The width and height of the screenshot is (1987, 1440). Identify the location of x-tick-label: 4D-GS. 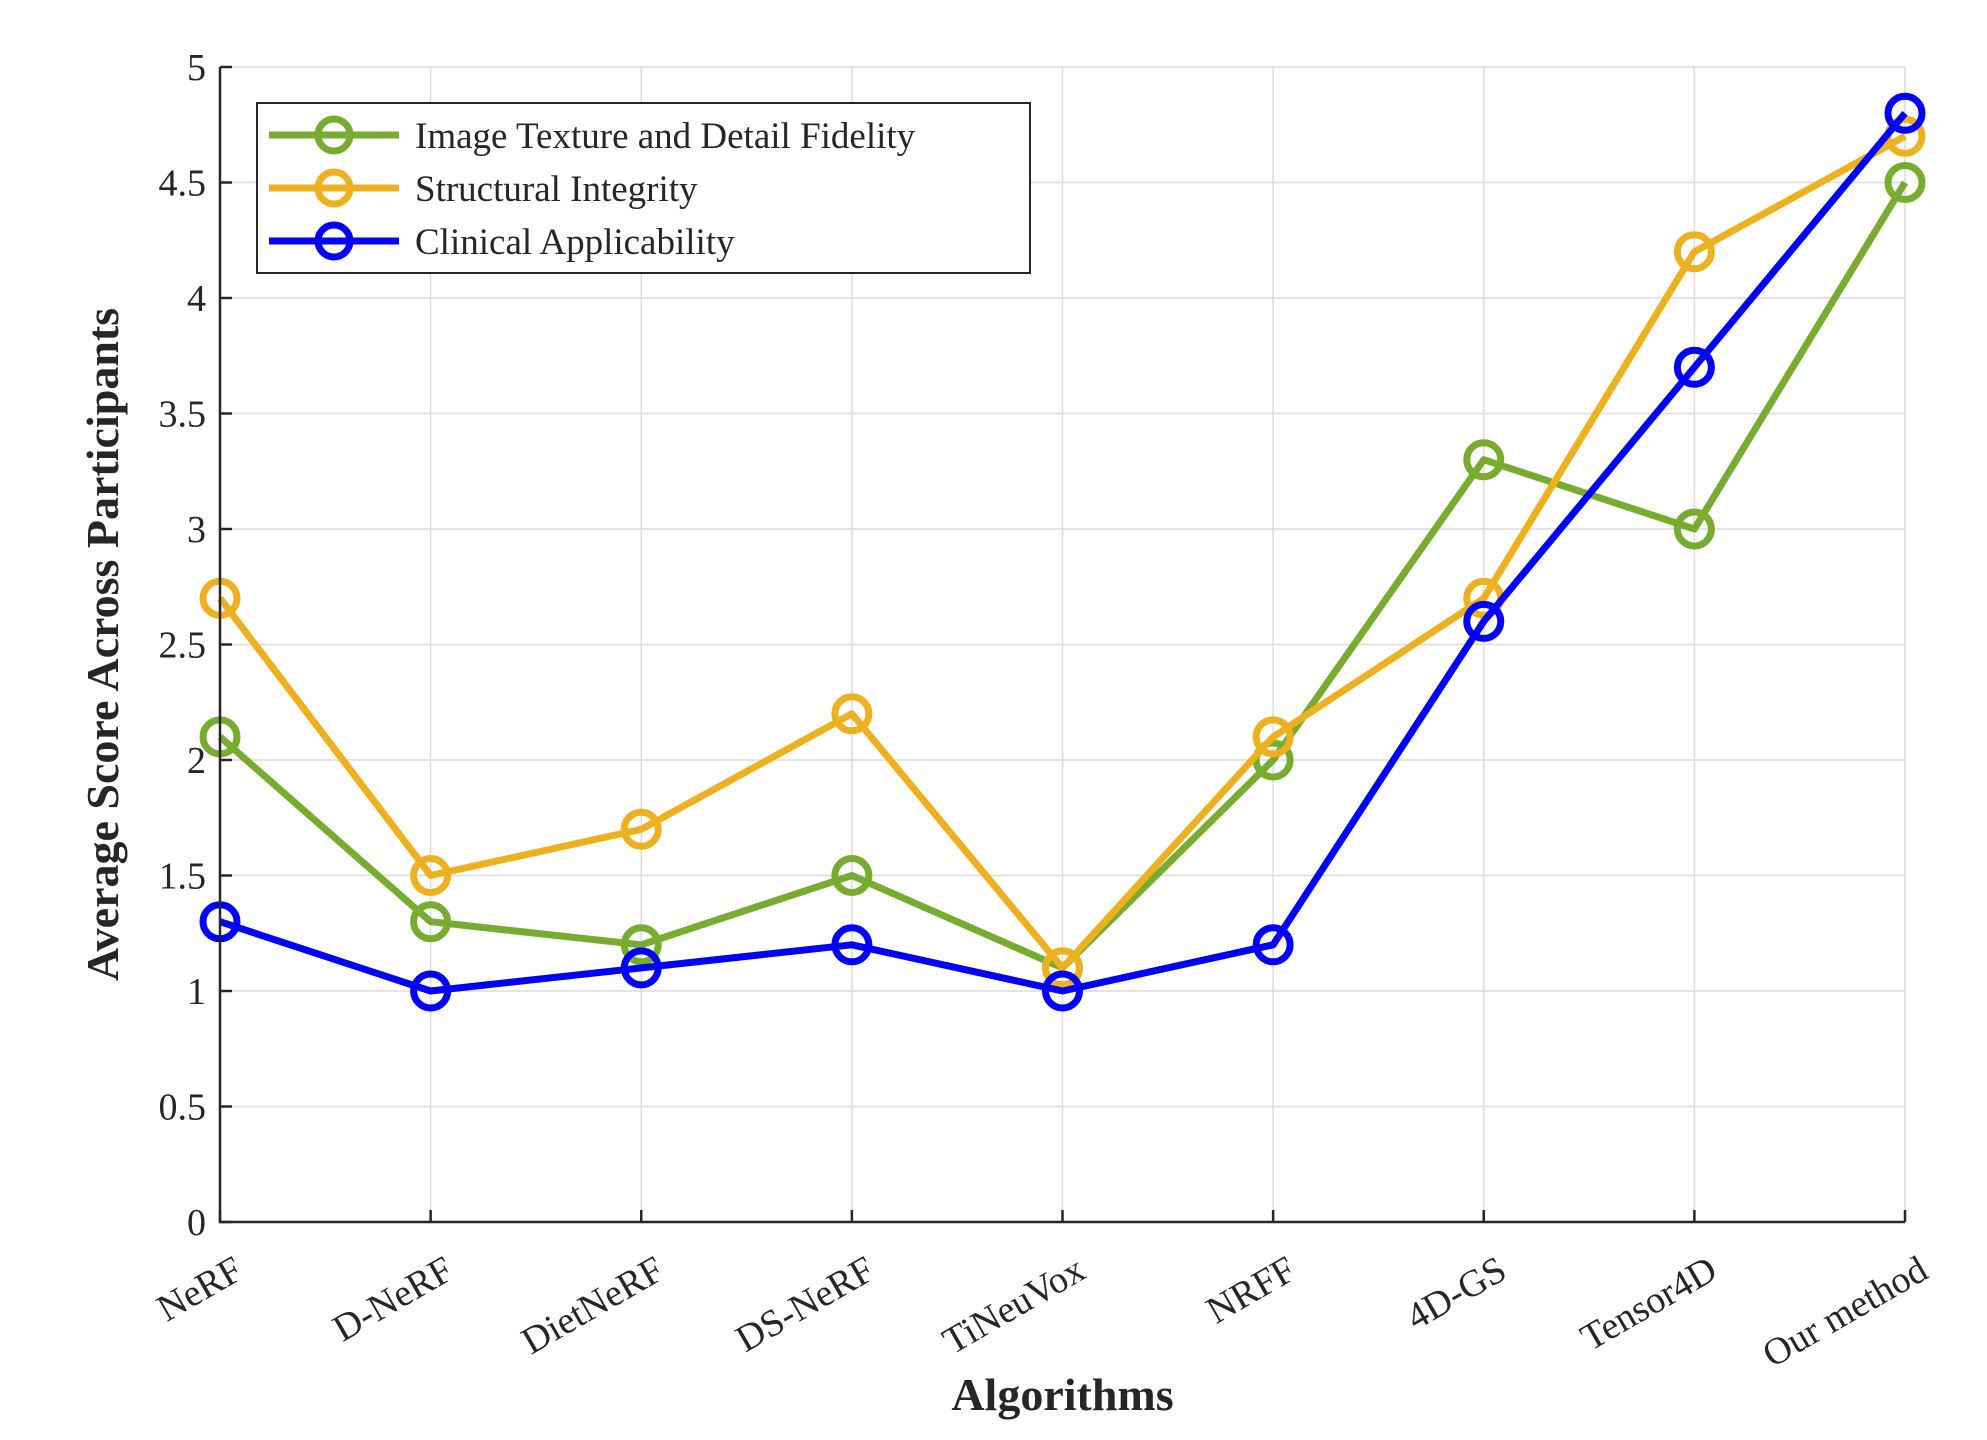
(1456, 1293).